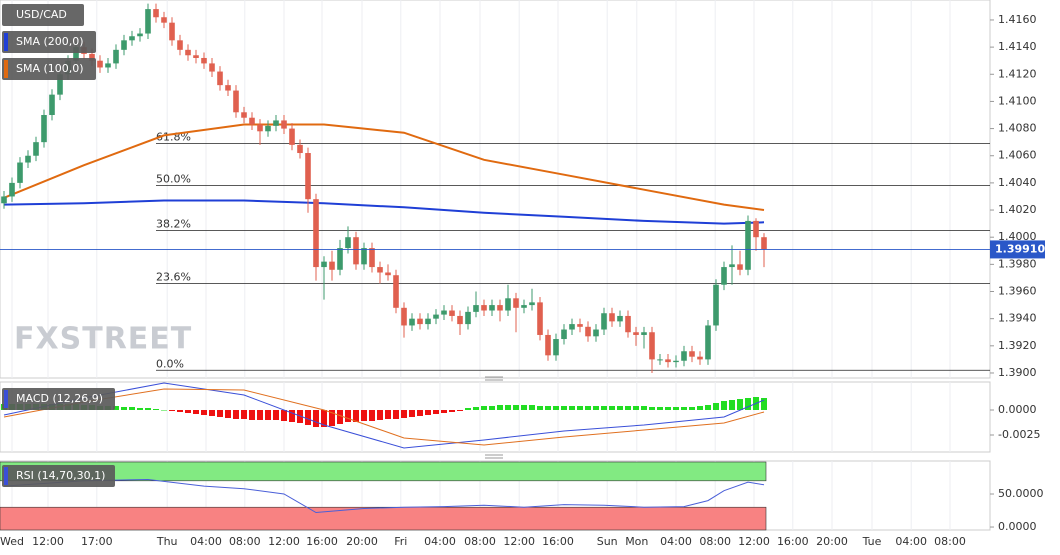 This screenshot has height=555, width=1060. Describe the element at coordinates (1017, 128) in the screenshot. I see `y-tick-label: 1.4080` at that location.